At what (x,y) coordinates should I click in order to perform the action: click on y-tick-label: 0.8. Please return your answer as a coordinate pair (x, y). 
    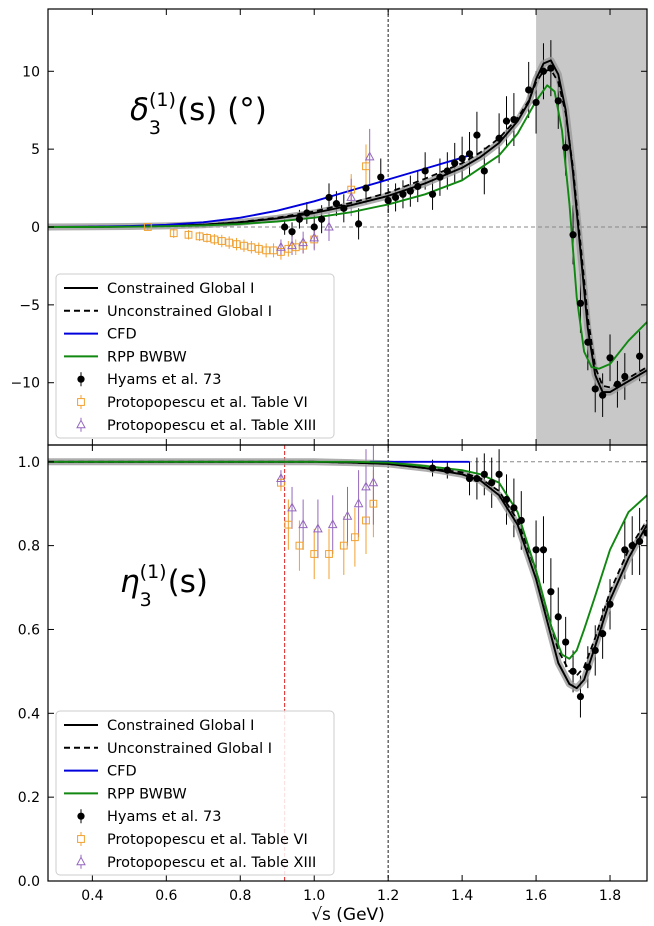
    Looking at the image, I should click on (29, 547).